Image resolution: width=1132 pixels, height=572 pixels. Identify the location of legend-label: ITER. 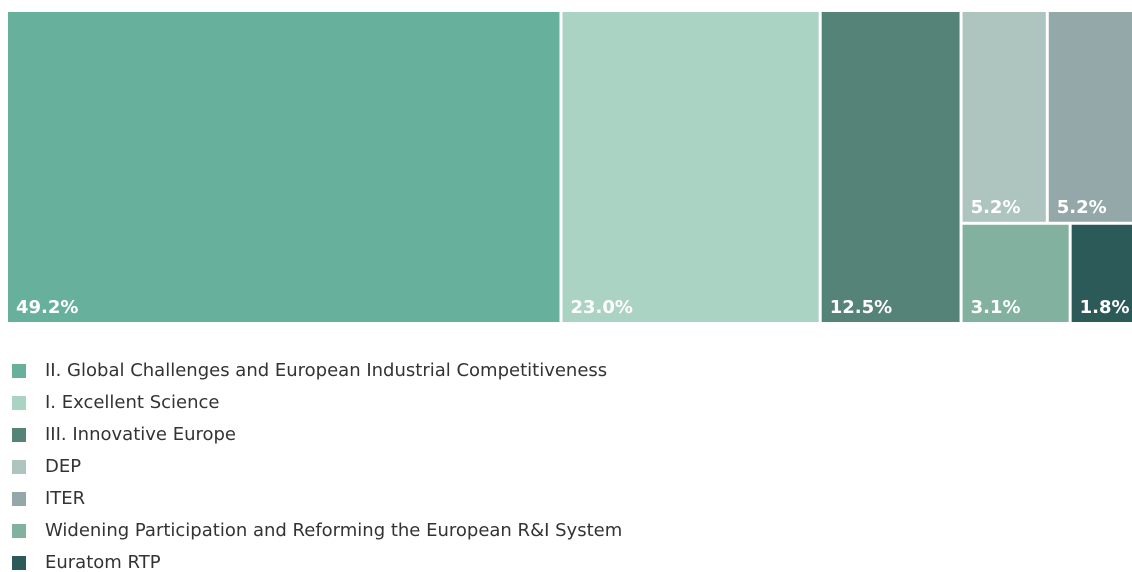
(65, 498).